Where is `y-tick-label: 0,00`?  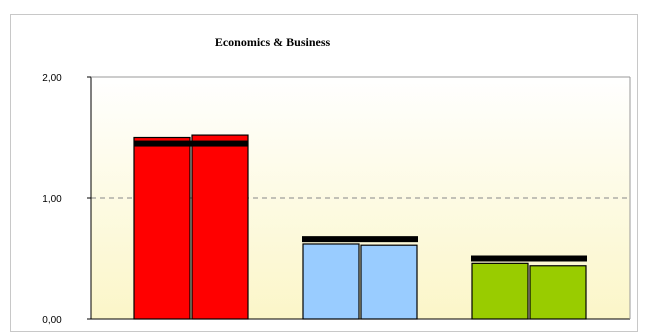
y-tick-label: 0,00 is located at coordinates (52, 320).